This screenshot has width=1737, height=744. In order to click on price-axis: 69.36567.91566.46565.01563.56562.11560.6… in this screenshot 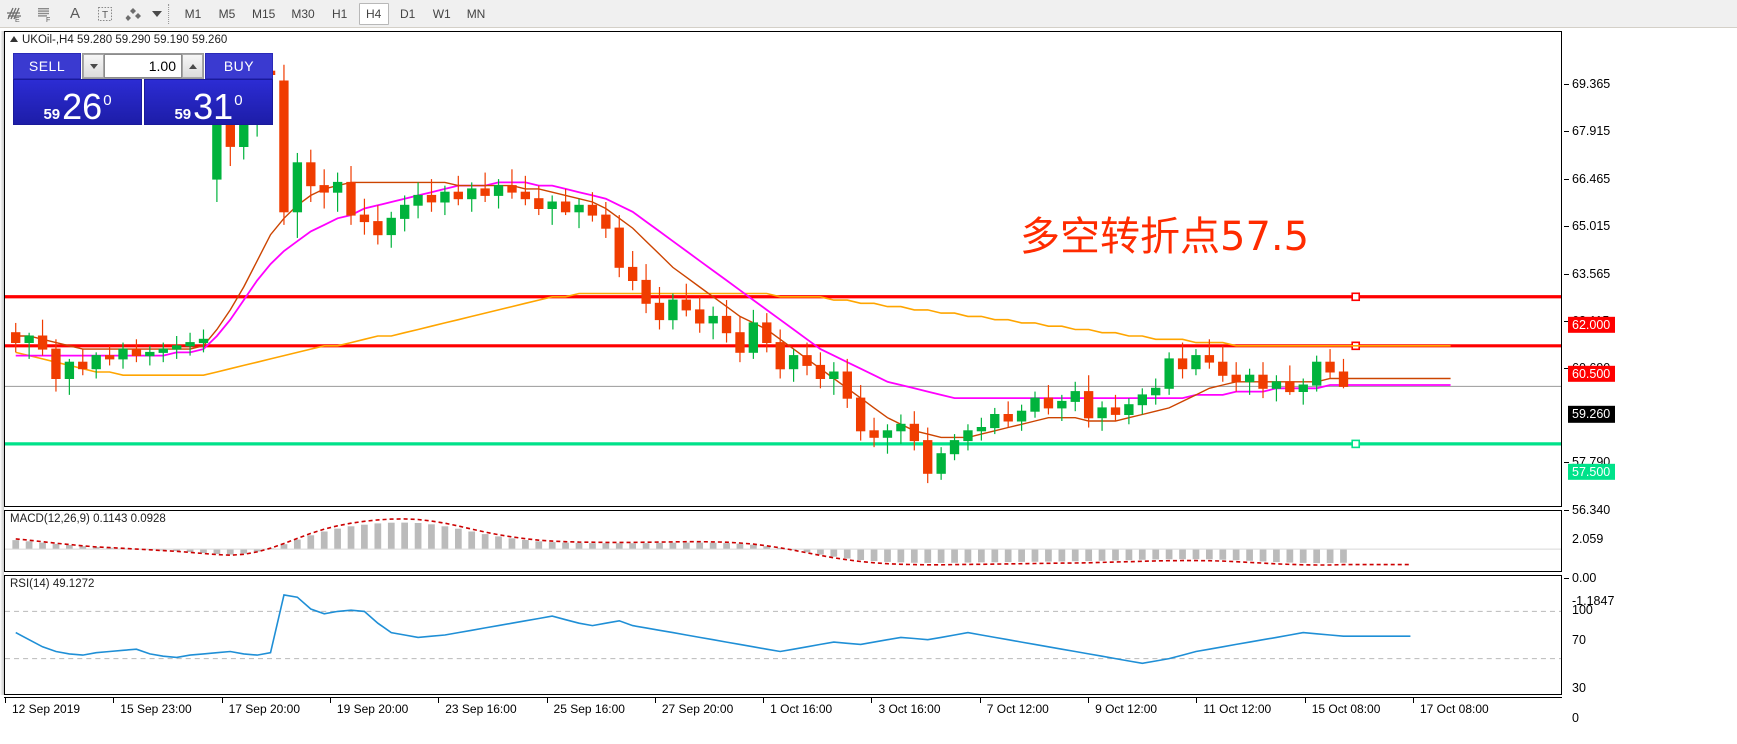, I will do `click(1649, 298)`.